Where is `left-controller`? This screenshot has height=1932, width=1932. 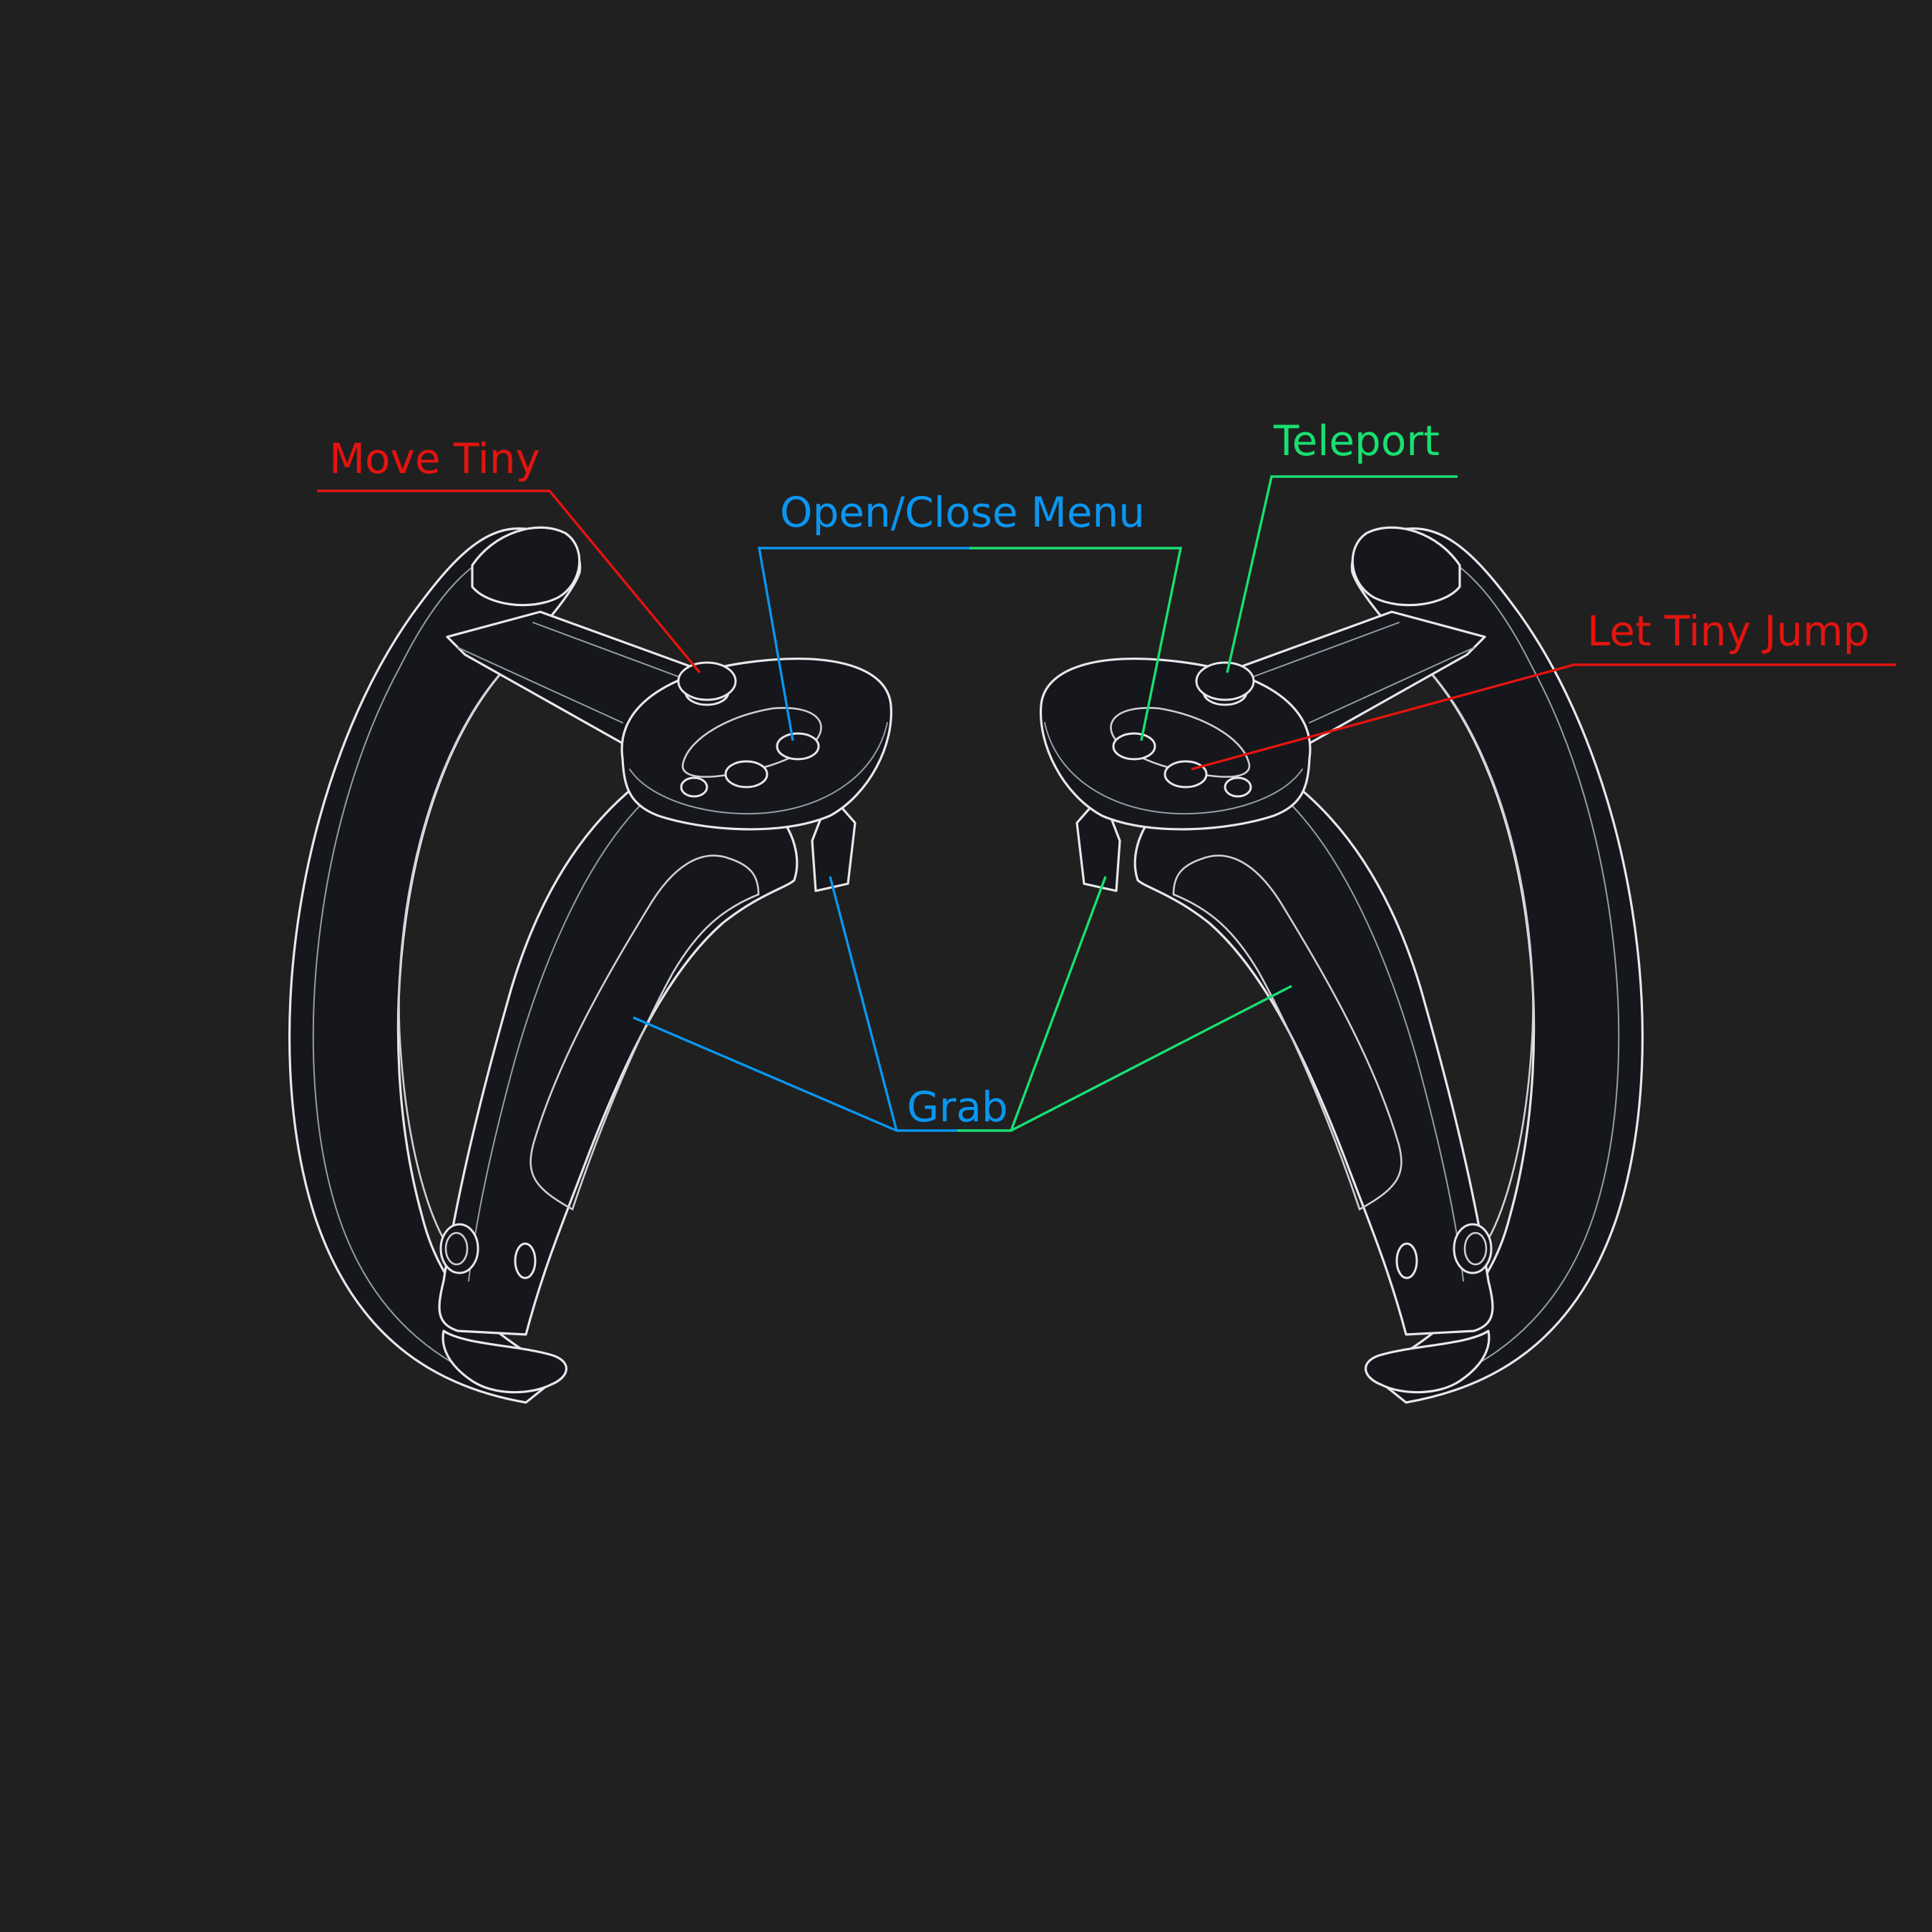
left-controller is located at coordinates (590, 965).